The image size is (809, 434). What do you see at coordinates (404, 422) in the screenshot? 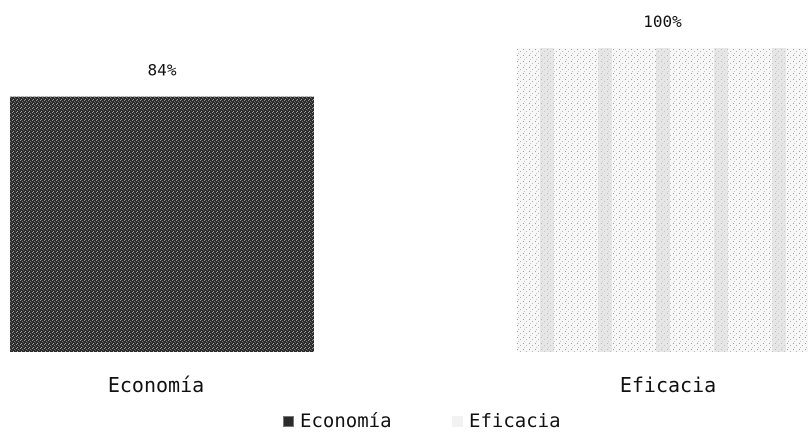
I see `legend: Economía Eficacia` at bounding box center [404, 422].